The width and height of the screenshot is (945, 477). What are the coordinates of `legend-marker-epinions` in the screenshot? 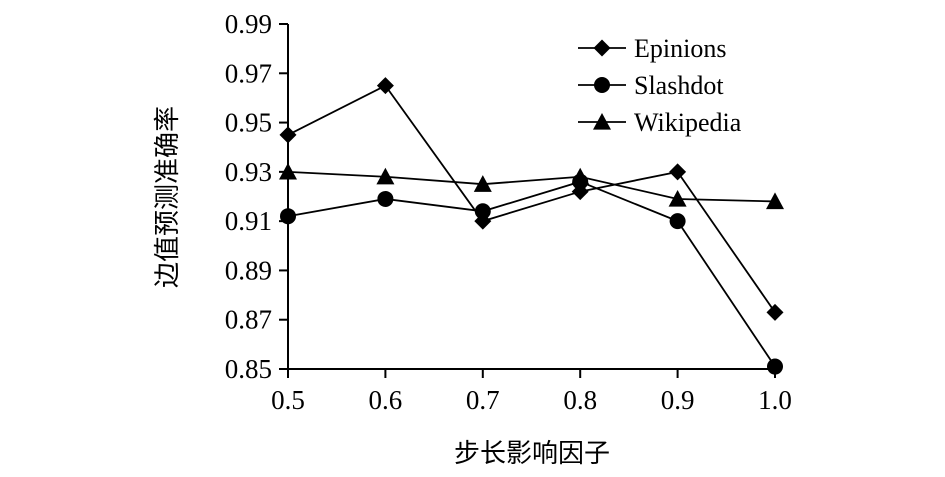 It's located at (602, 48).